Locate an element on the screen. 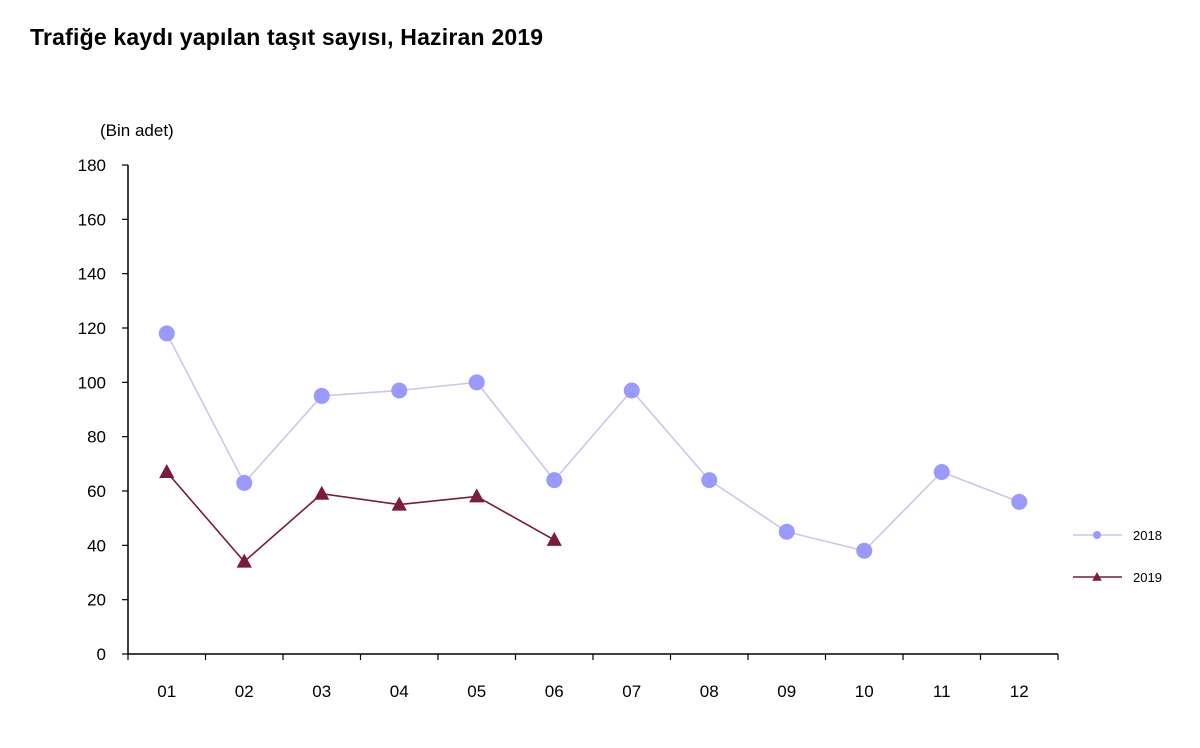  y-tick-label: 80 is located at coordinates (96, 437).